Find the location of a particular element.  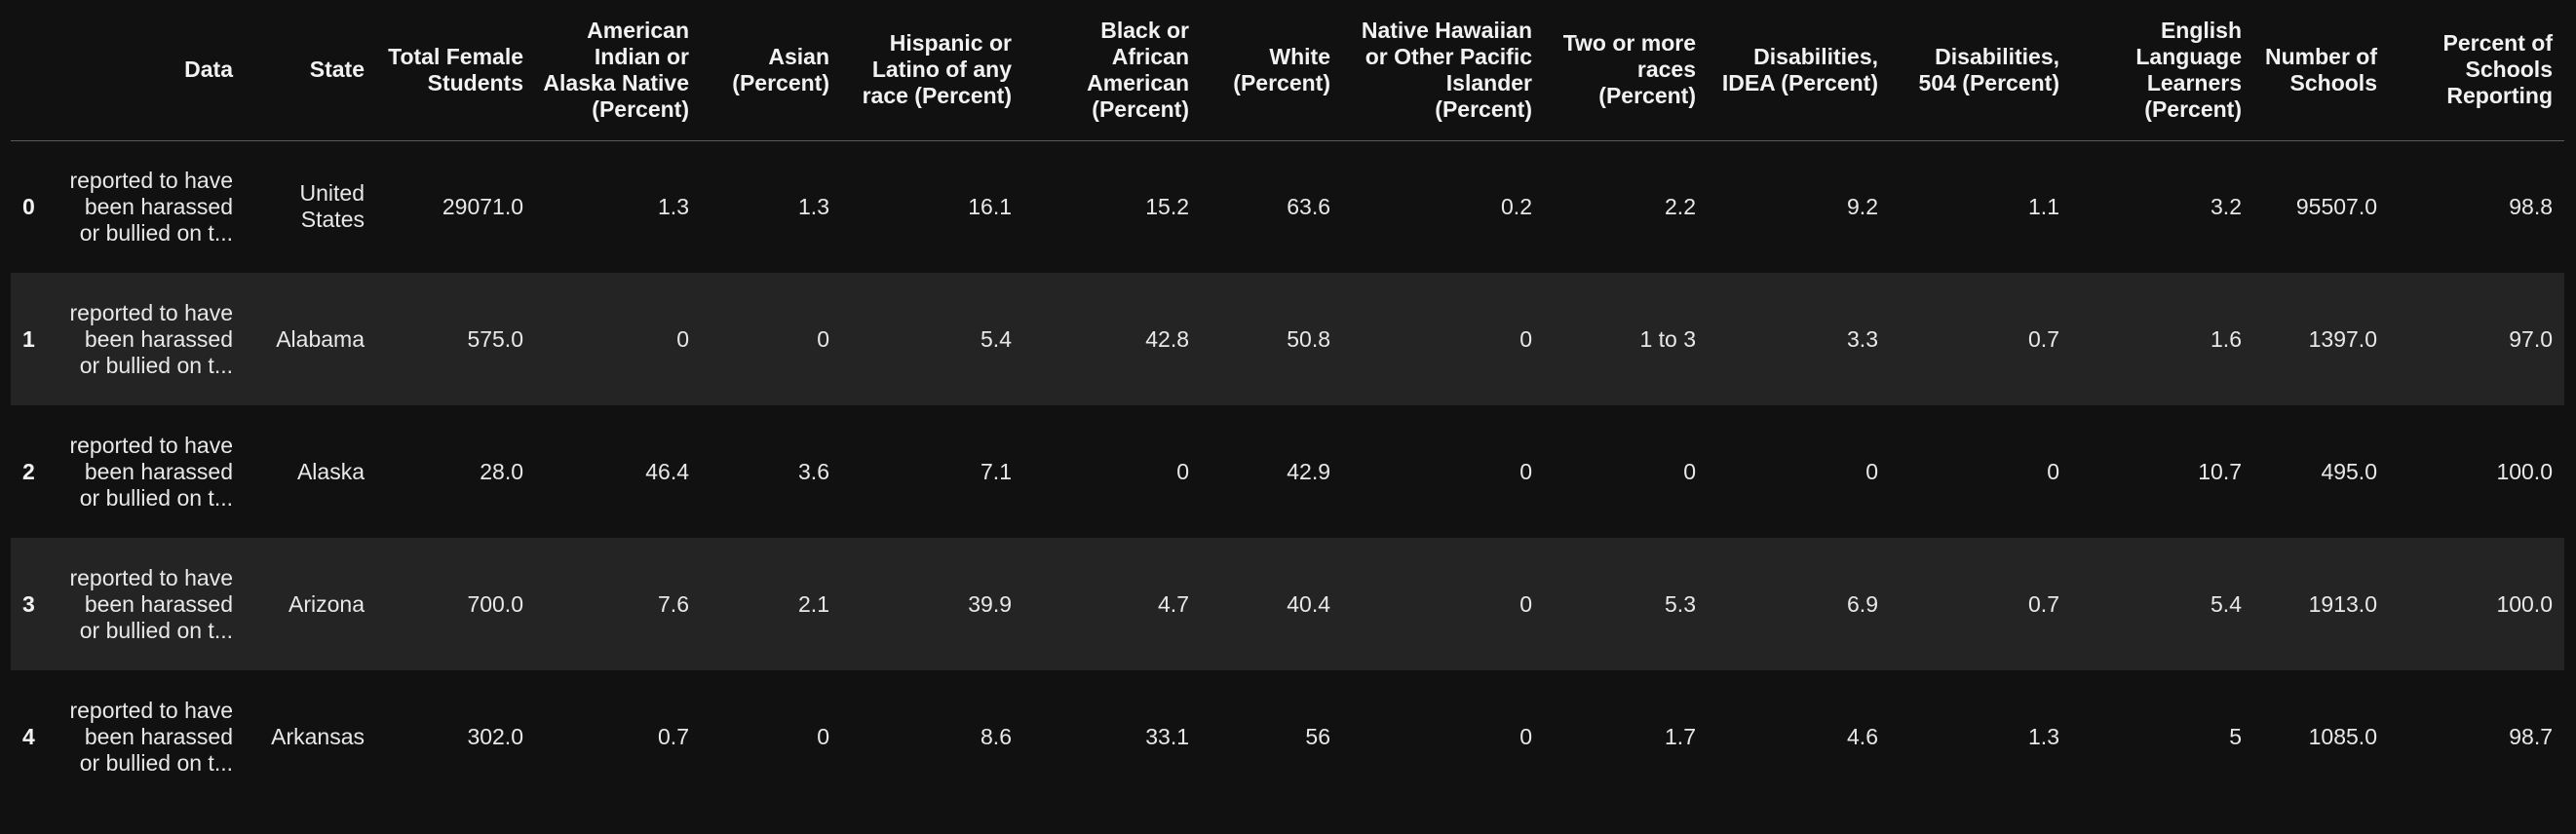

cell-state: United States is located at coordinates (332, 206).